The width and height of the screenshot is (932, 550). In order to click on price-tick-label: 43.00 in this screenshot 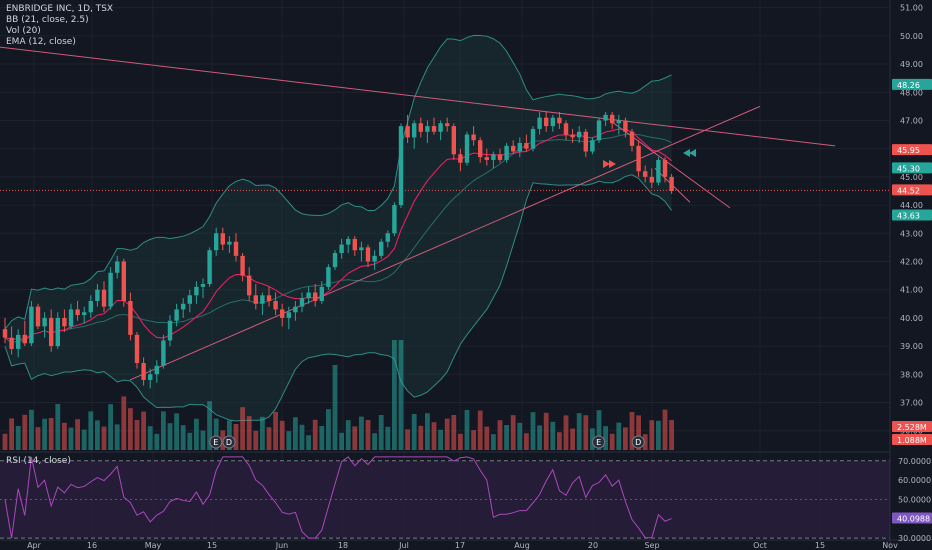, I will do `click(911, 233)`.